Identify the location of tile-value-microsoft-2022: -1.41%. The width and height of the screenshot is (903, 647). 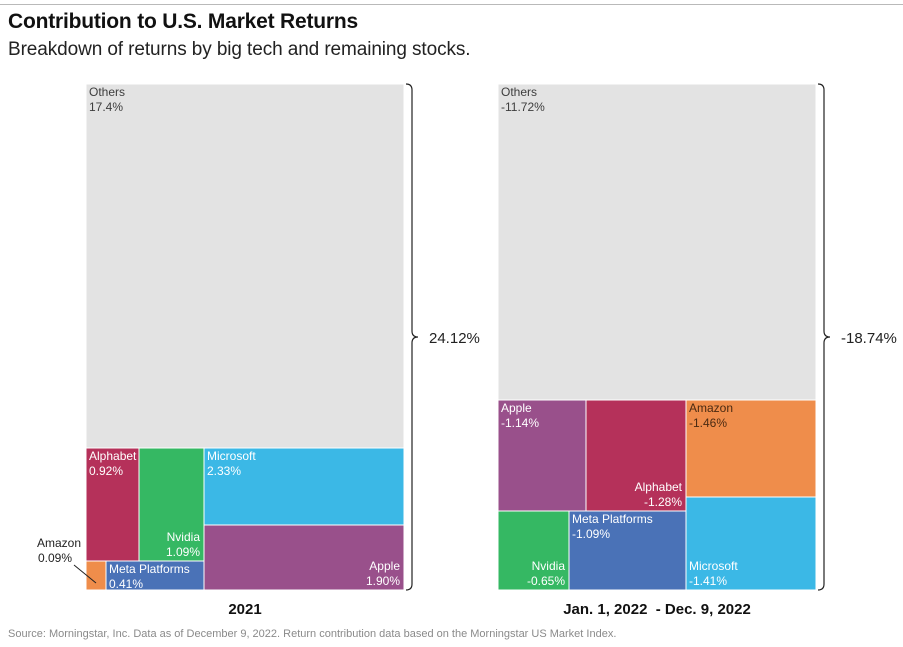
(708, 581).